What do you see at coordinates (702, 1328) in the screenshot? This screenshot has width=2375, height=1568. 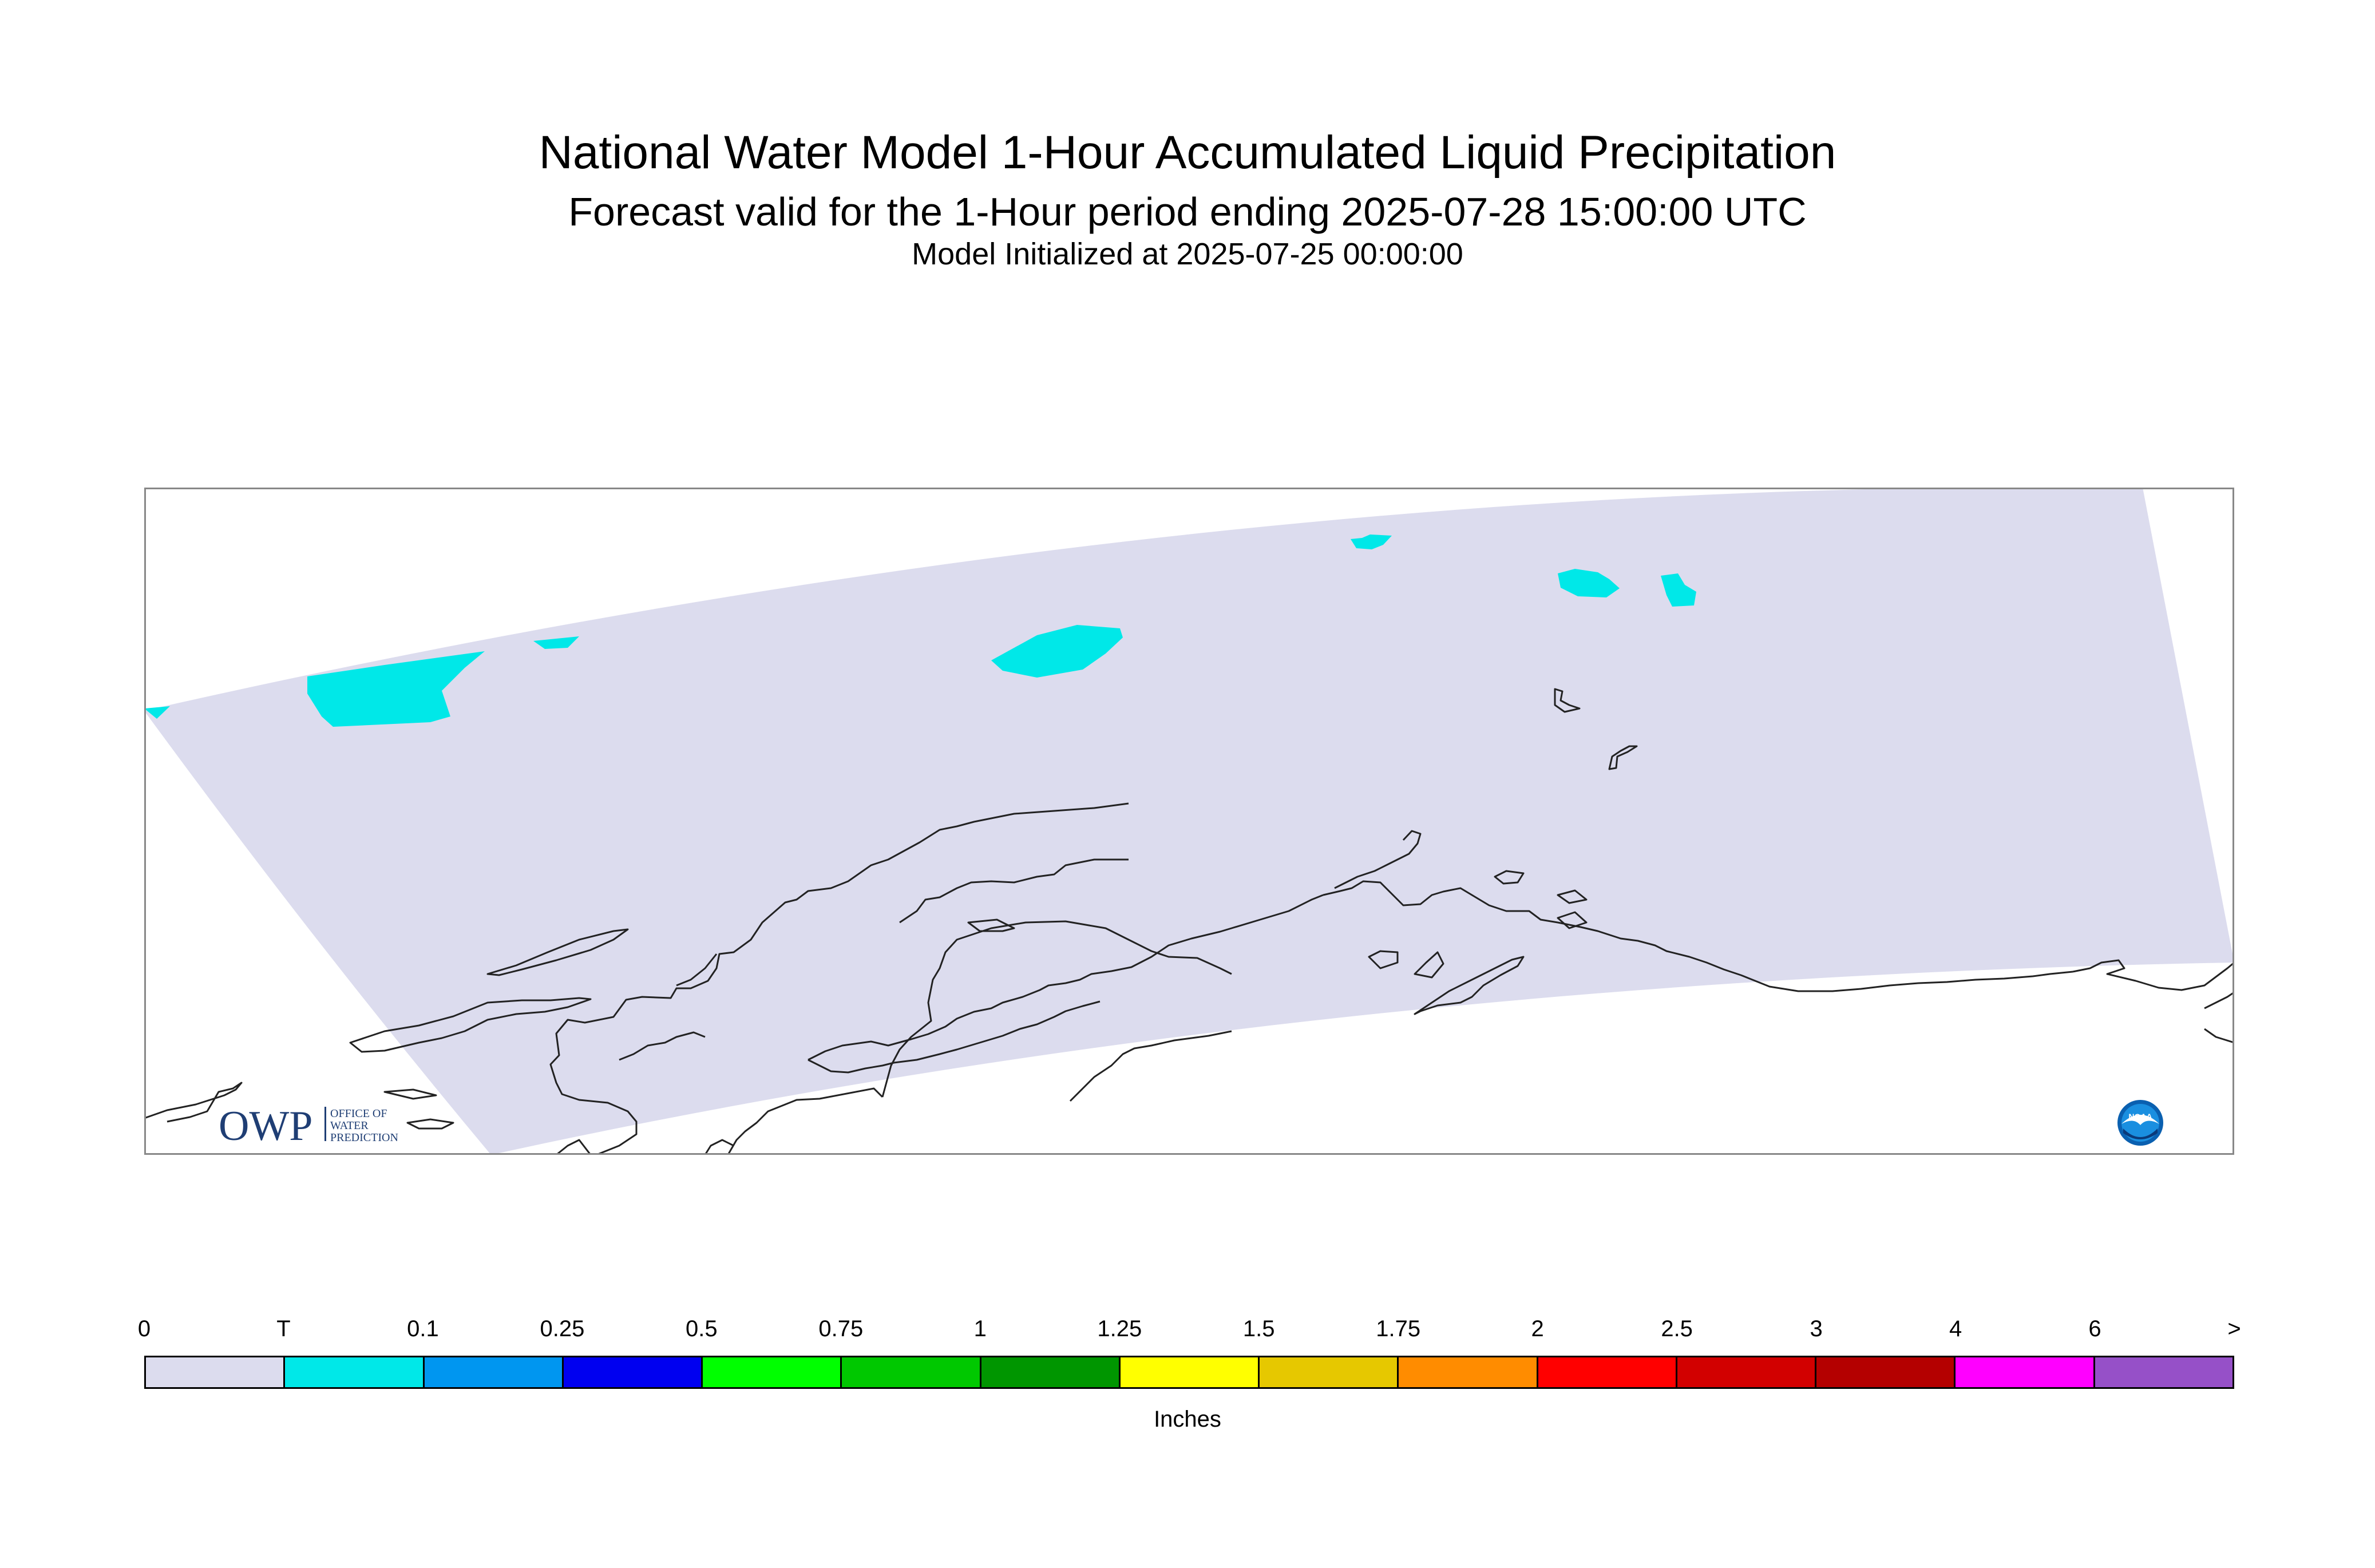 I see `color-scale-tick-label: 0.5` at bounding box center [702, 1328].